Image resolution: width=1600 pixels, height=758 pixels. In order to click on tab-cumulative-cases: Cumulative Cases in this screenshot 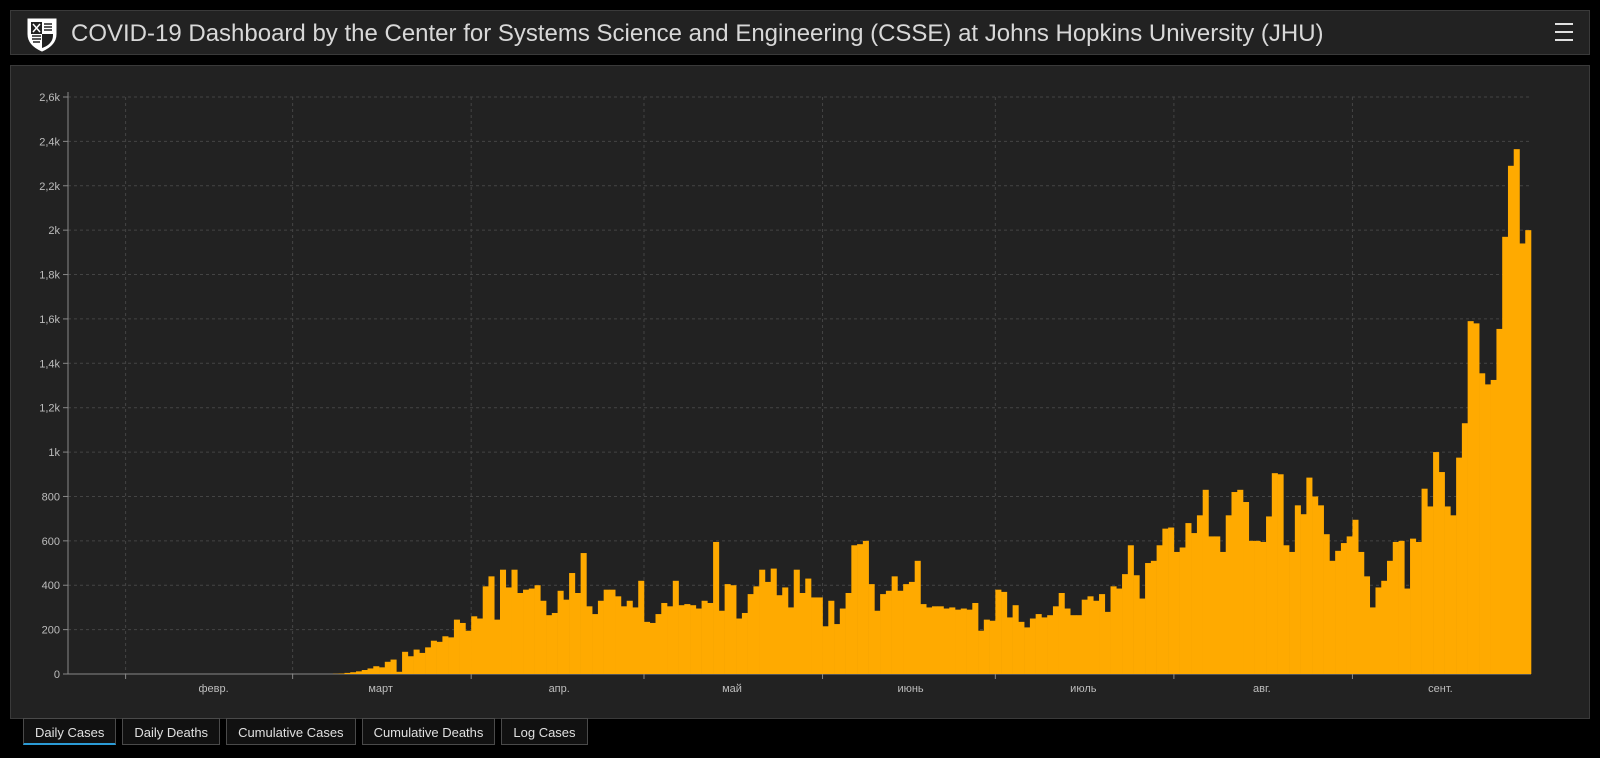, I will do `click(291, 731)`.